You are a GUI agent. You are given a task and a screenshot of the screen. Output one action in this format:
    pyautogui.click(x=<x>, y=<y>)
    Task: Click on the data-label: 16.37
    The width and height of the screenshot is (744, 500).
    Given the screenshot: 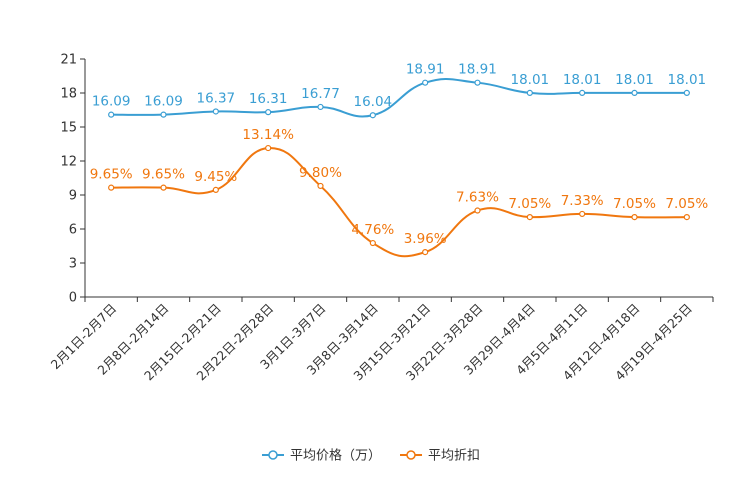 What is the action you would take?
    pyautogui.click(x=216, y=98)
    